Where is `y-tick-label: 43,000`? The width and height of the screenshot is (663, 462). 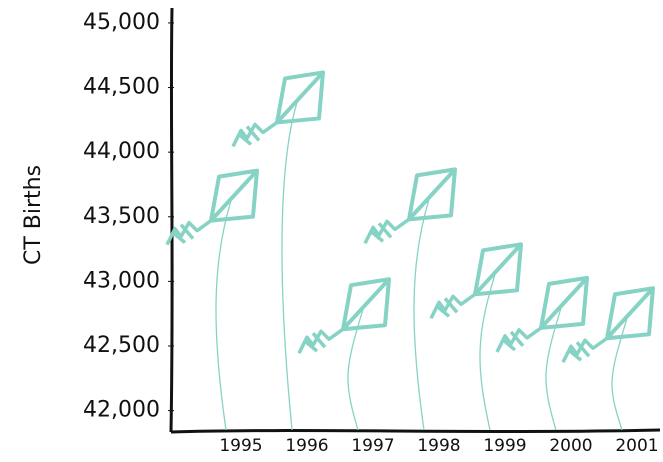
y-tick-label: 43,000 is located at coordinates (121, 280).